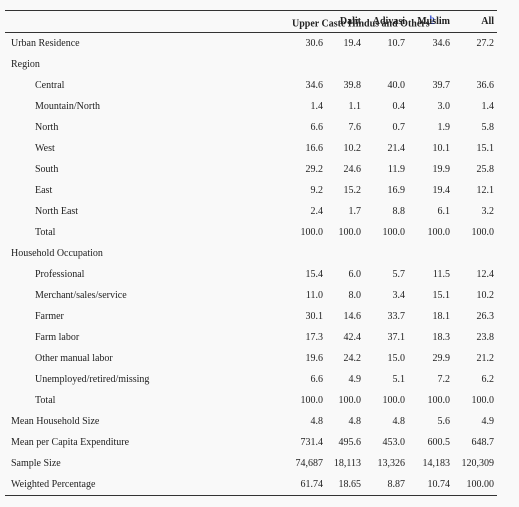 The height and width of the screenshot is (507, 519). I want to click on table-row: Farm labor 17.3 42.4 37.1 18.3 23.8, so click(251, 337).